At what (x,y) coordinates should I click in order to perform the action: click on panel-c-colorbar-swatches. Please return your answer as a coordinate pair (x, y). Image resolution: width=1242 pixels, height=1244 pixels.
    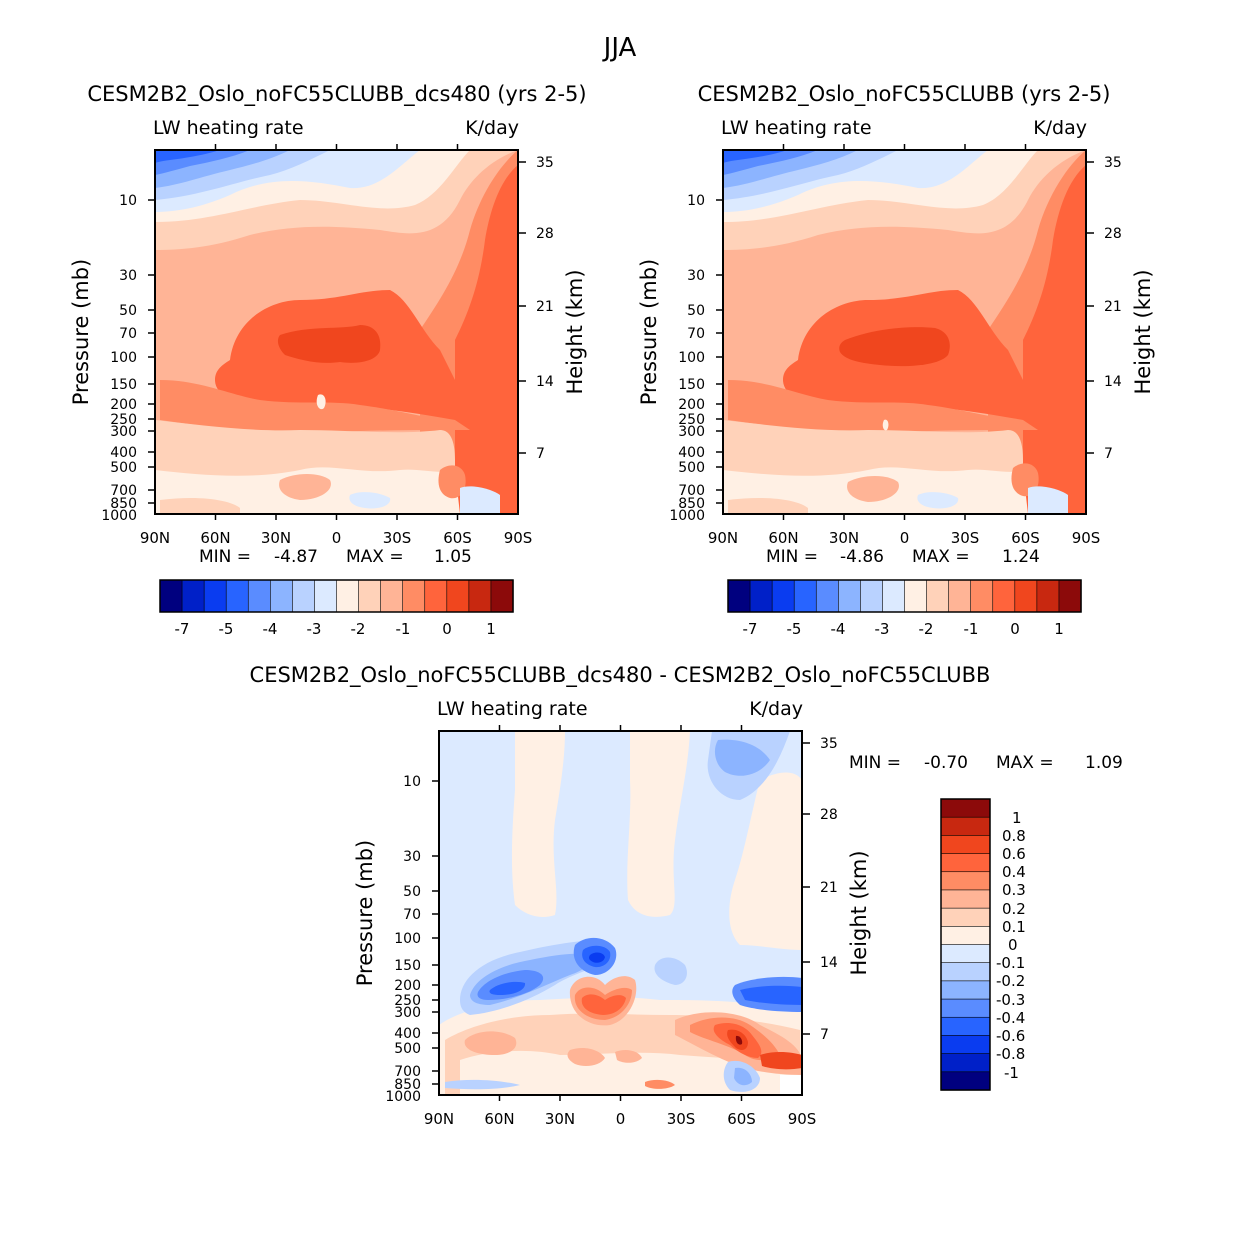
    Looking at the image, I should click on (965, 944).